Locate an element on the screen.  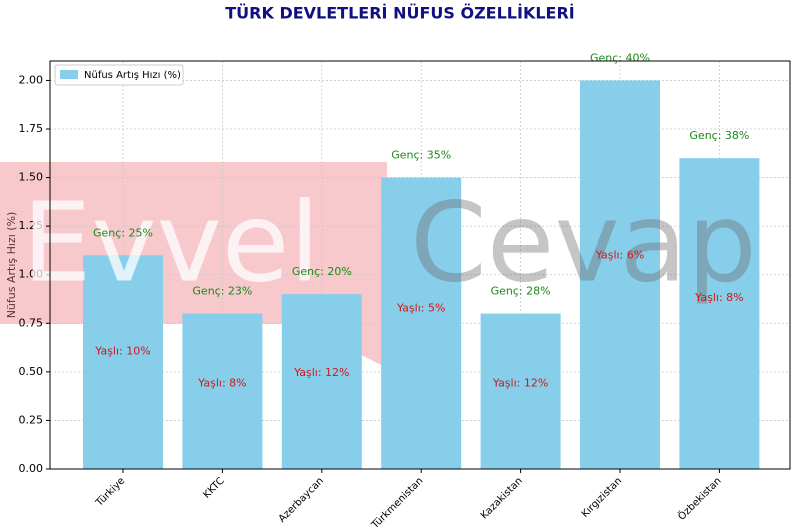
watermark-text: Cevap is located at coordinates (583, 242).